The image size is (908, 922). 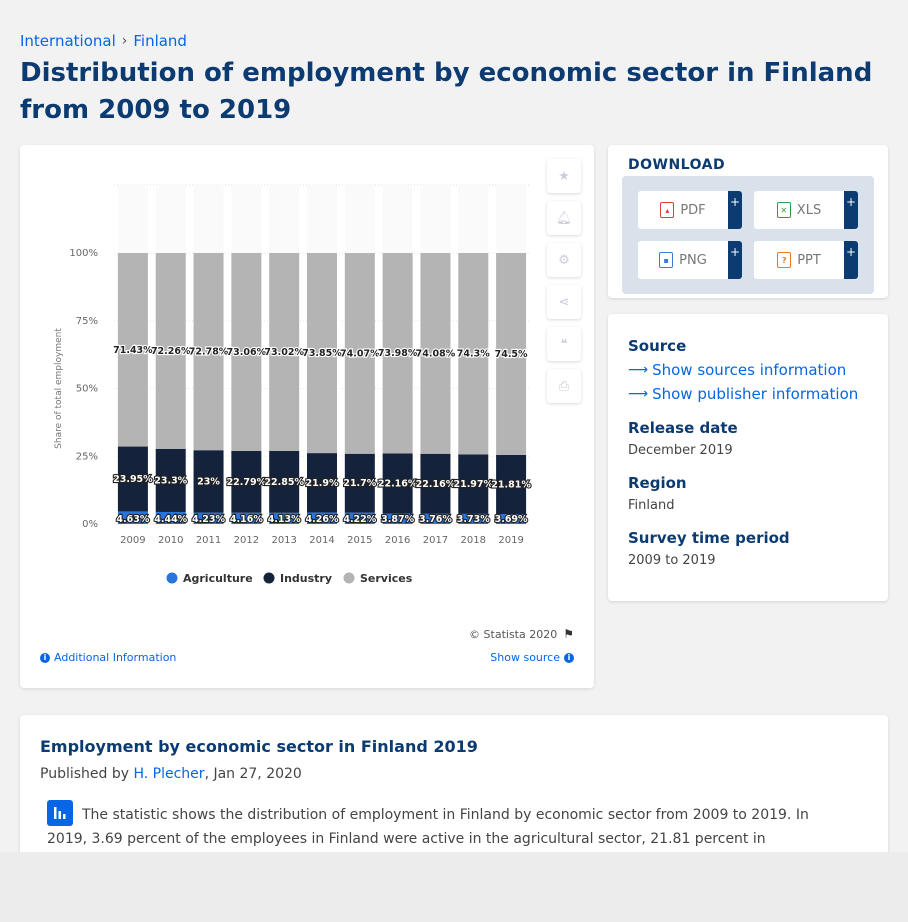 I want to click on print-icon: ⎙, so click(x=564, y=386).